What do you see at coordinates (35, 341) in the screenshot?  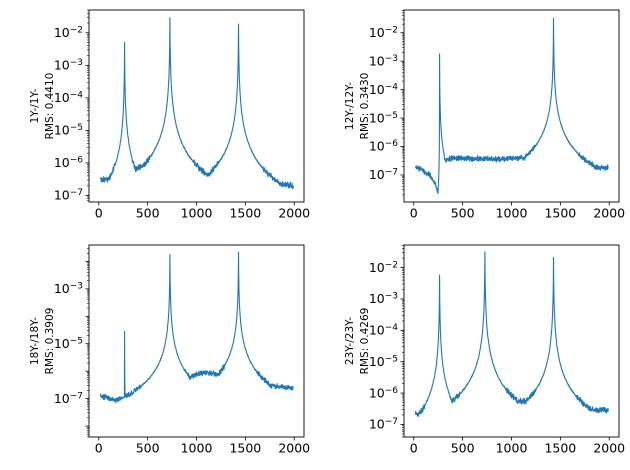 I see `series-name-label: 18Y-/18Y-` at bounding box center [35, 341].